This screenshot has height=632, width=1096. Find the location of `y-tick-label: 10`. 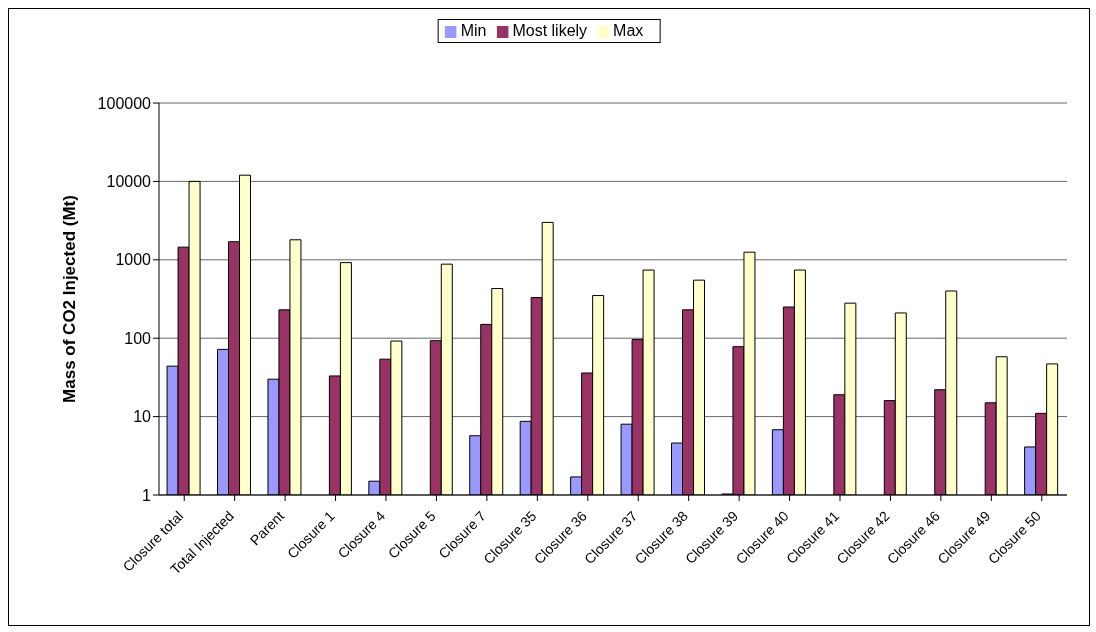

y-tick-label: 10 is located at coordinates (142, 417).